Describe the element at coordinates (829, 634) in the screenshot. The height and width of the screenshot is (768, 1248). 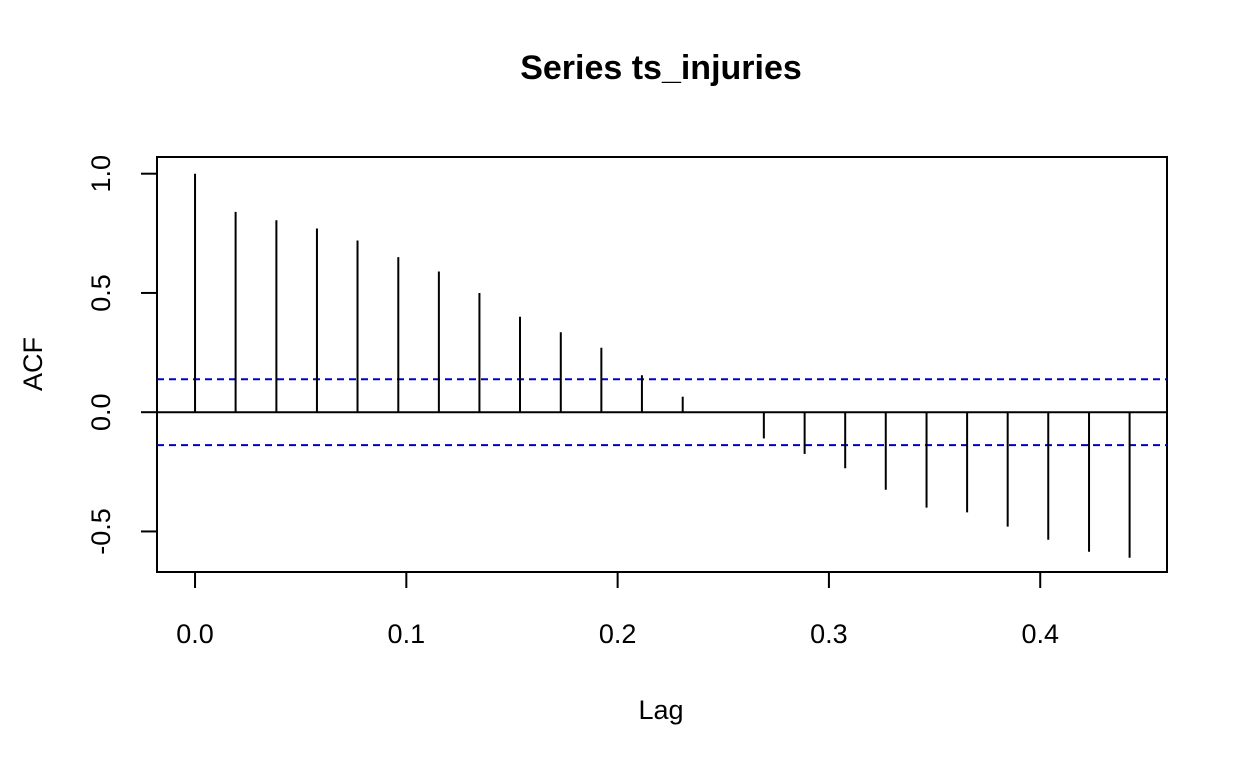
I see `x-tick-label: 0.3` at that location.